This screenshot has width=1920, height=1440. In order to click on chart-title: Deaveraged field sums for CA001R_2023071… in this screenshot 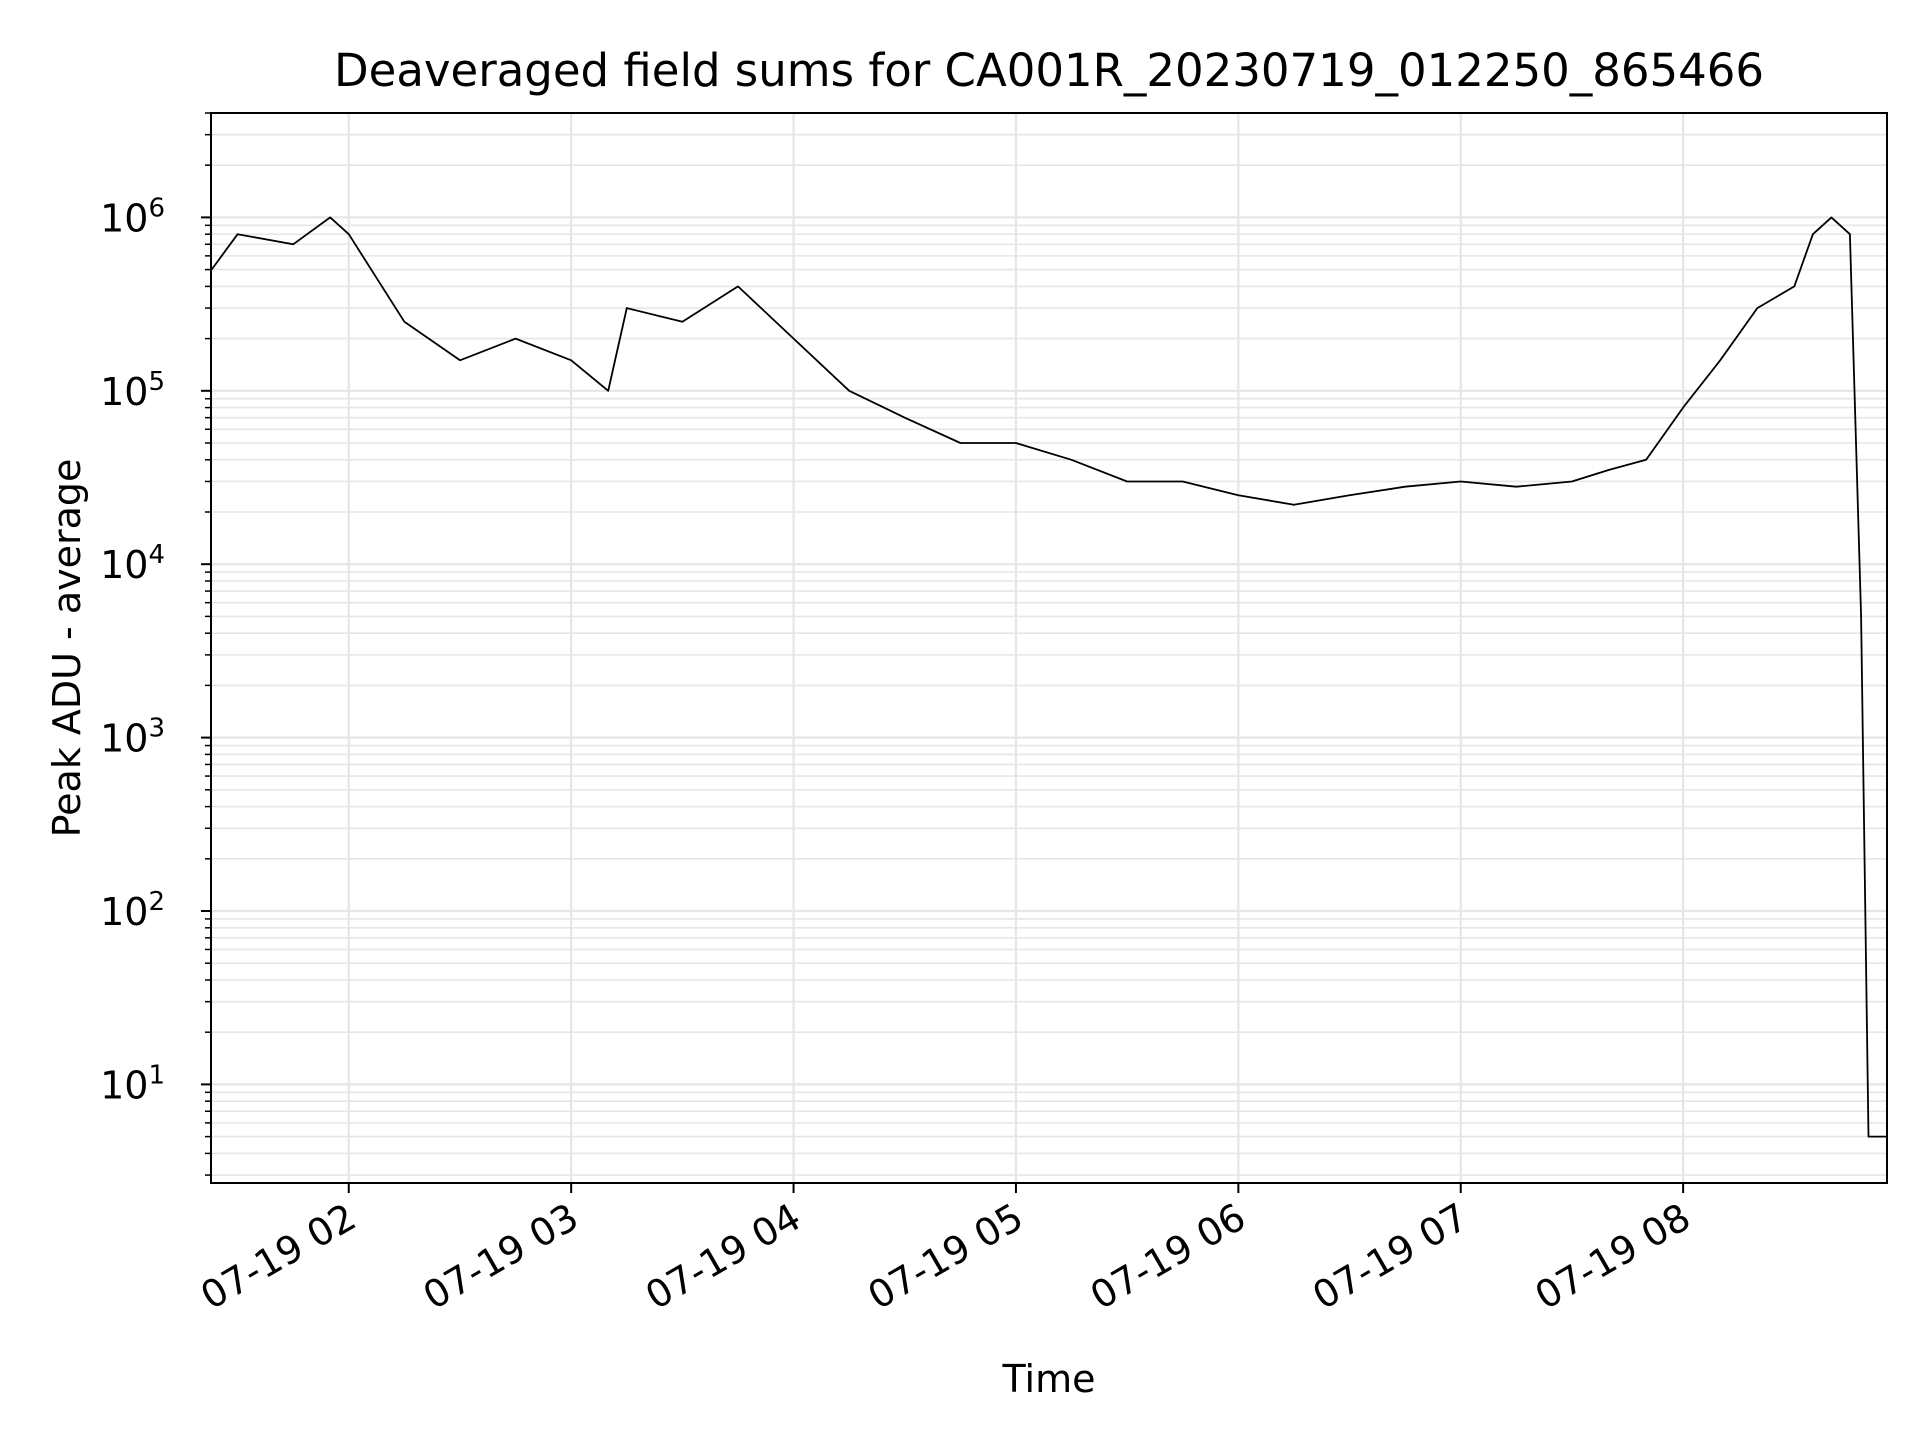, I will do `click(1049, 70)`.